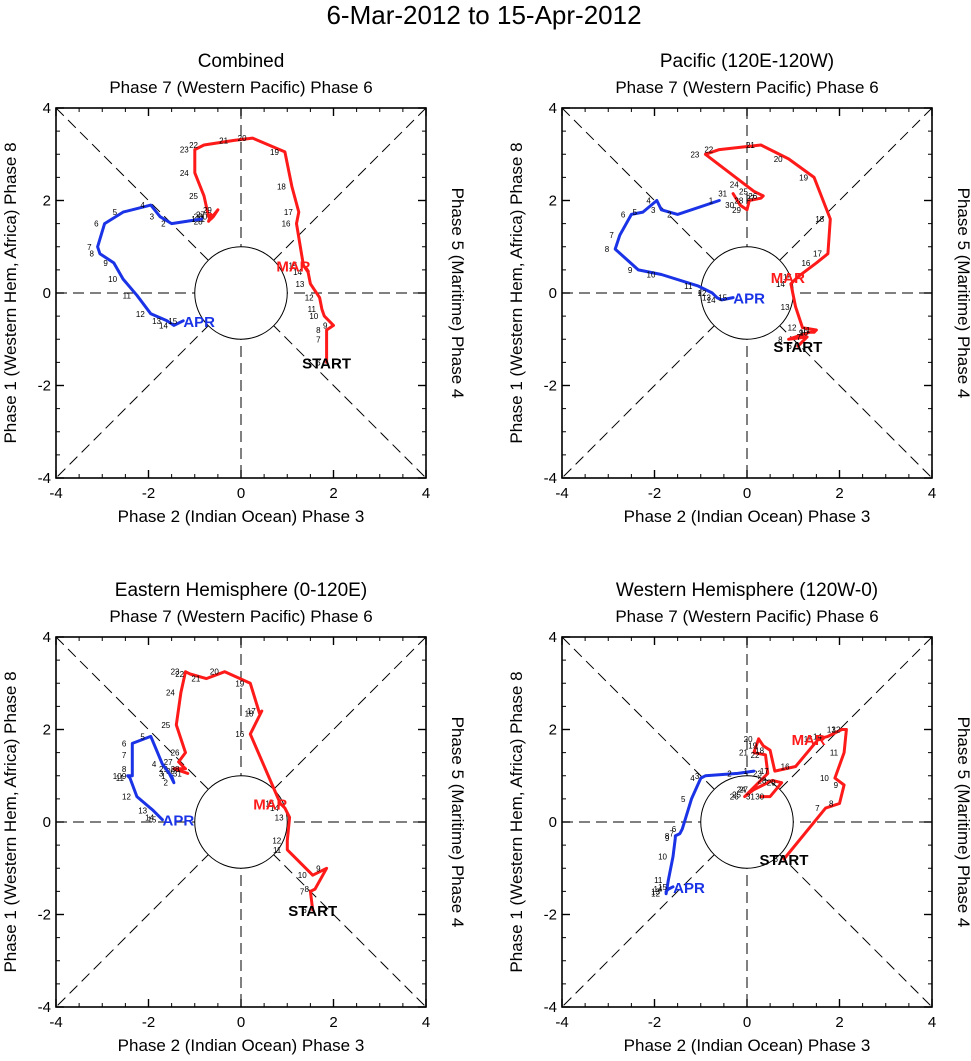 Image resolution: width=971 pixels, height=1061 pixels. Describe the element at coordinates (293, 266) in the screenshot. I see `mar-marker: MAR` at that location.